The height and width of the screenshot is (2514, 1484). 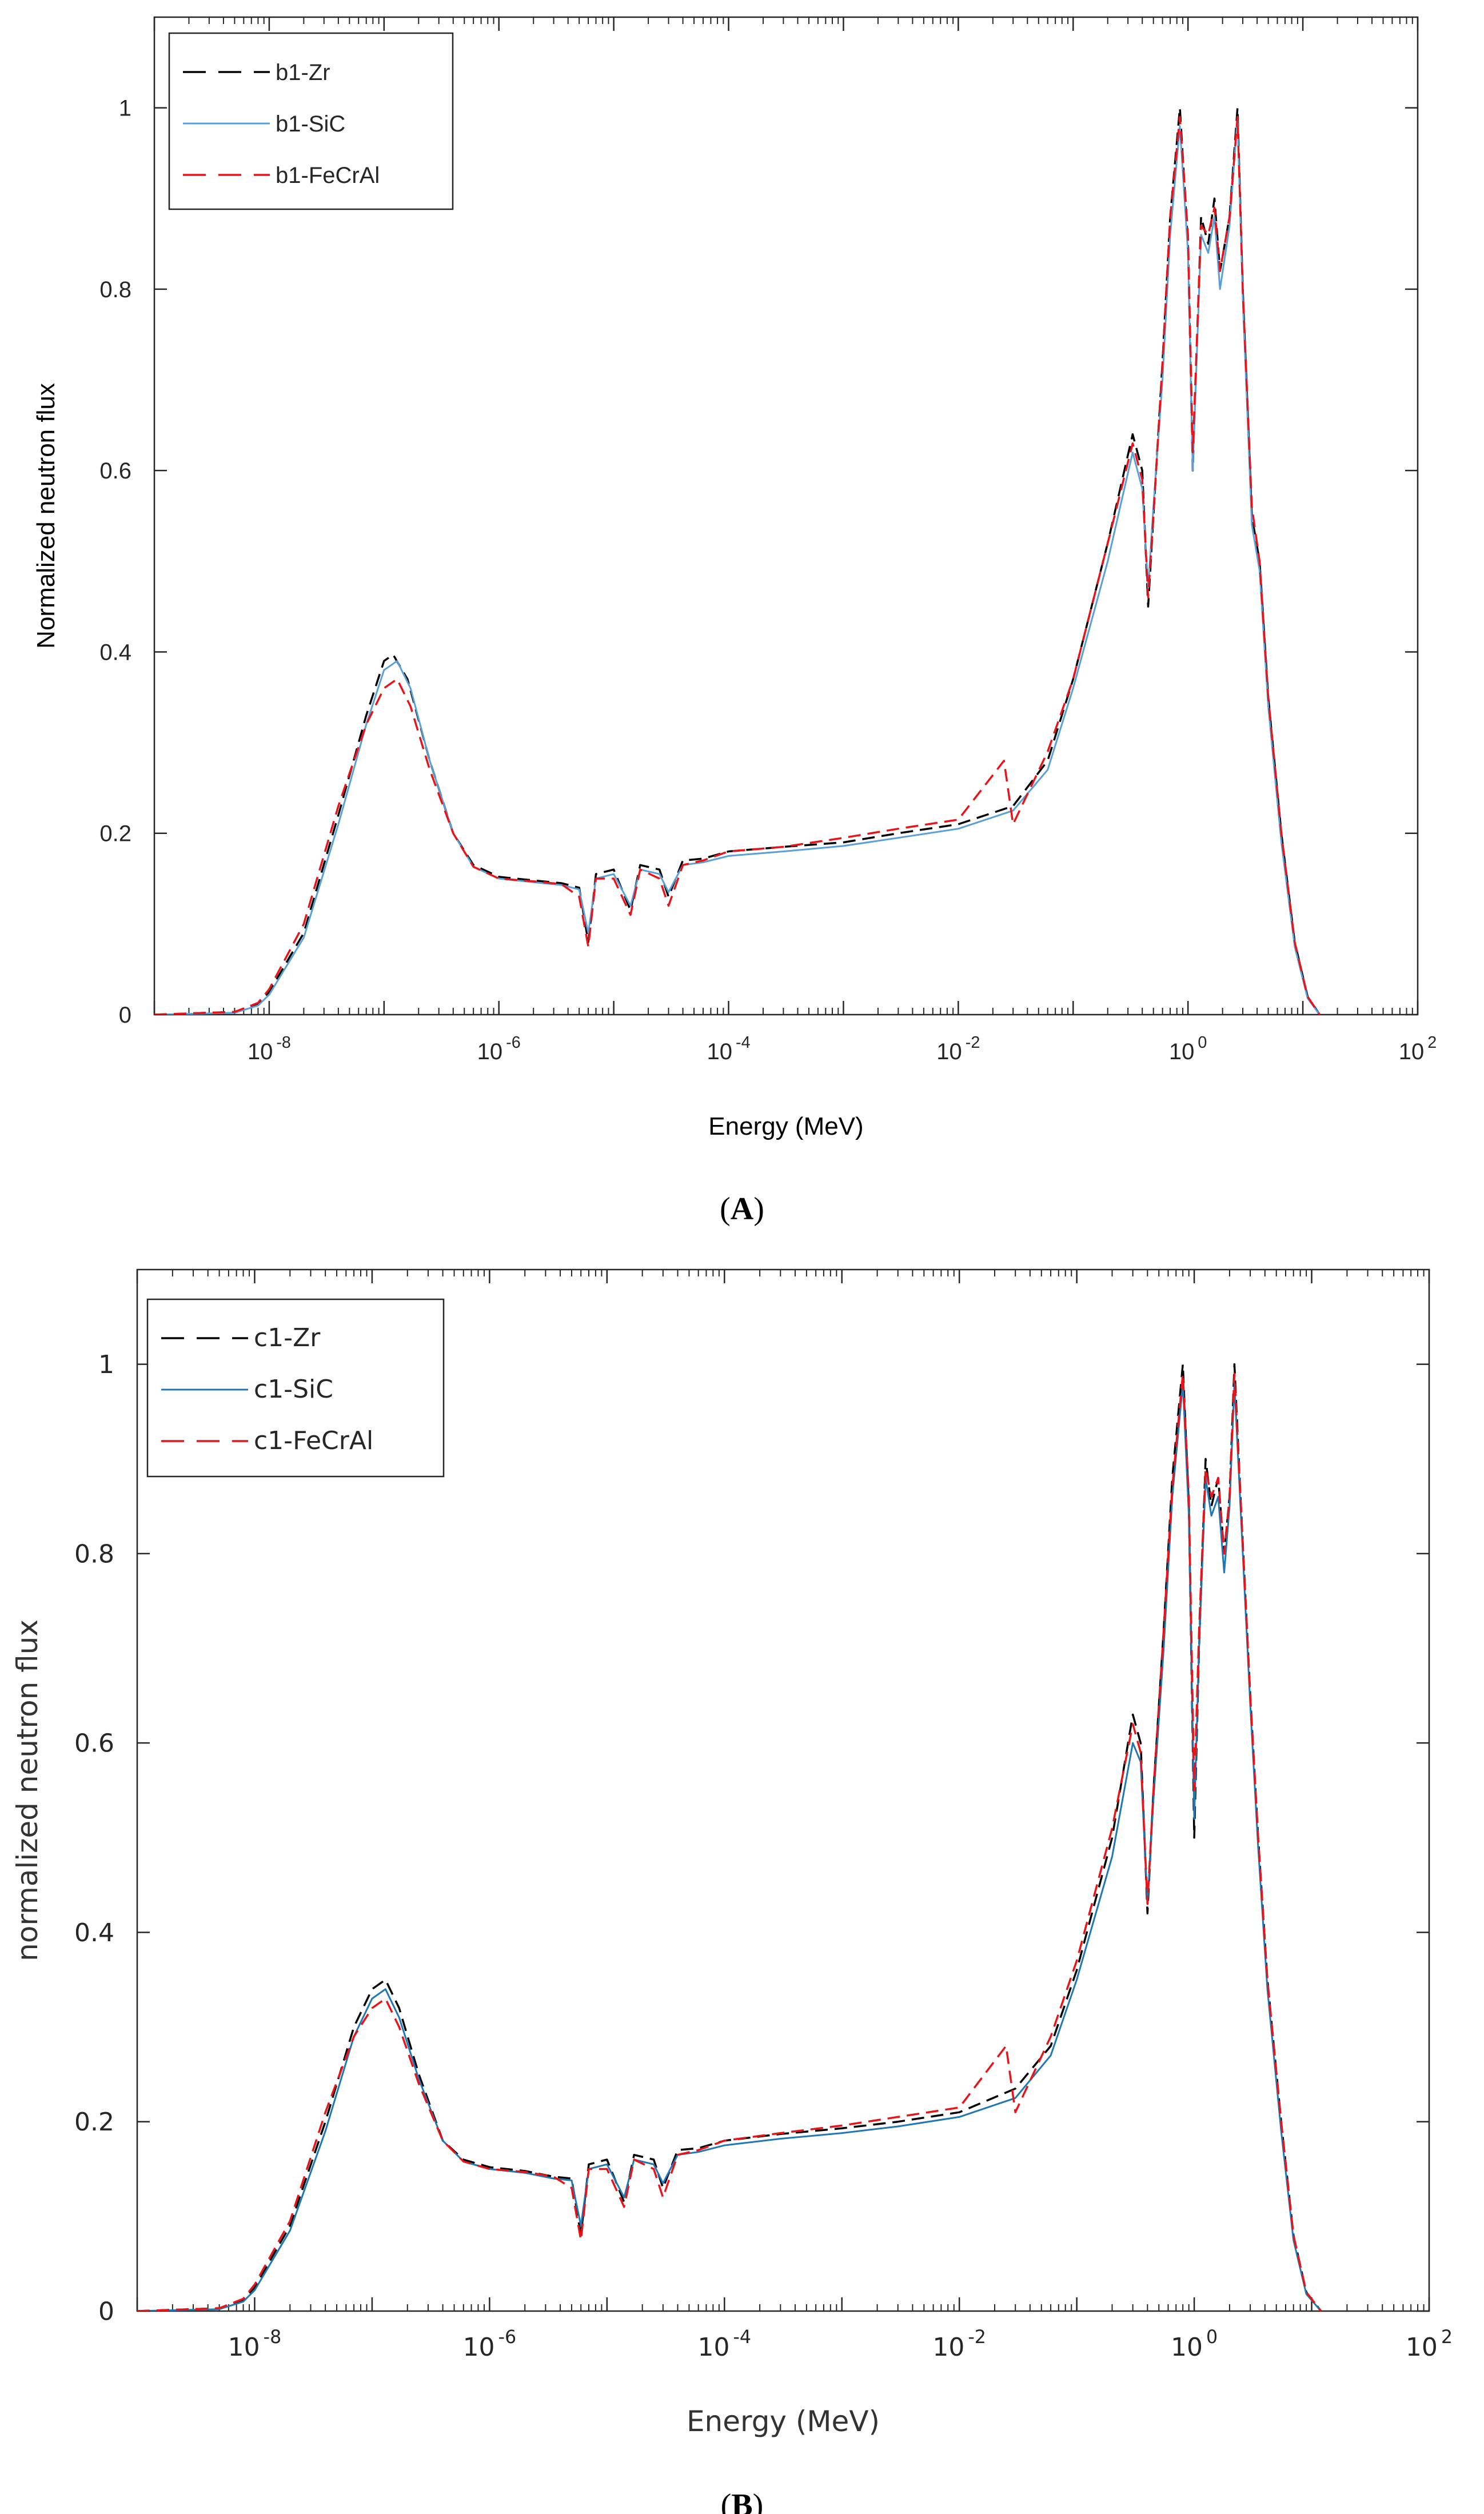 What do you see at coordinates (785, 1126) in the screenshot?
I see `chart-a-xlabel: Energy (MeV)` at bounding box center [785, 1126].